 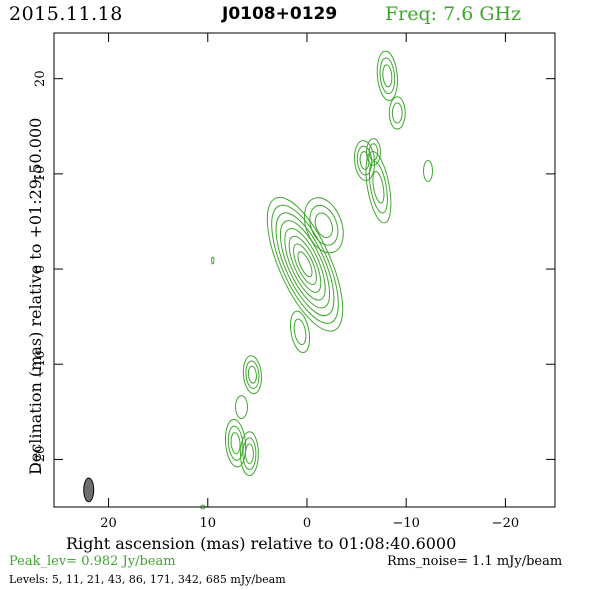 What do you see at coordinates (475, 561) in the screenshot?
I see `rms-noise: Rms_noise= 1.1 mJy/beam` at bounding box center [475, 561].